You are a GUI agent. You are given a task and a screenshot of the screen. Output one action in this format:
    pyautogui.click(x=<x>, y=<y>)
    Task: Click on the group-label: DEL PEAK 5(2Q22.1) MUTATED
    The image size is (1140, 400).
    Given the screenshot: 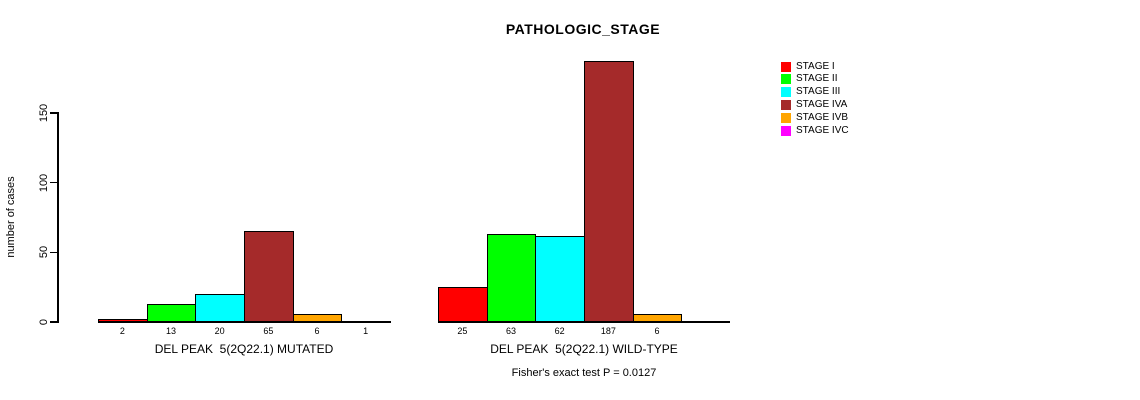 What is the action you would take?
    pyautogui.click(x=244, y=349)
    